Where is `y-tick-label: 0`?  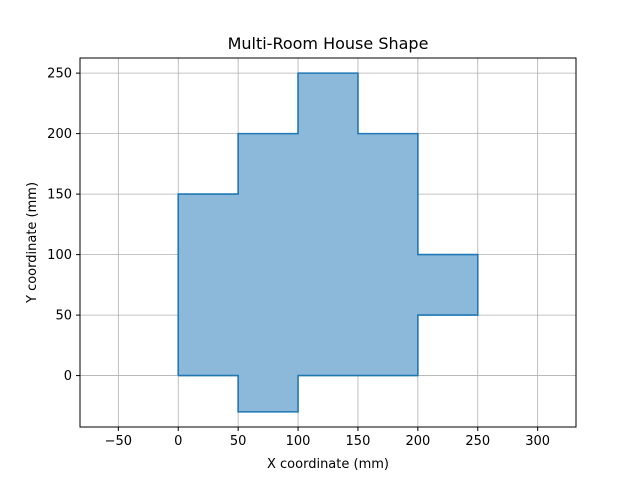
y-tick-label: 0 is located at coordinates (68, 376).